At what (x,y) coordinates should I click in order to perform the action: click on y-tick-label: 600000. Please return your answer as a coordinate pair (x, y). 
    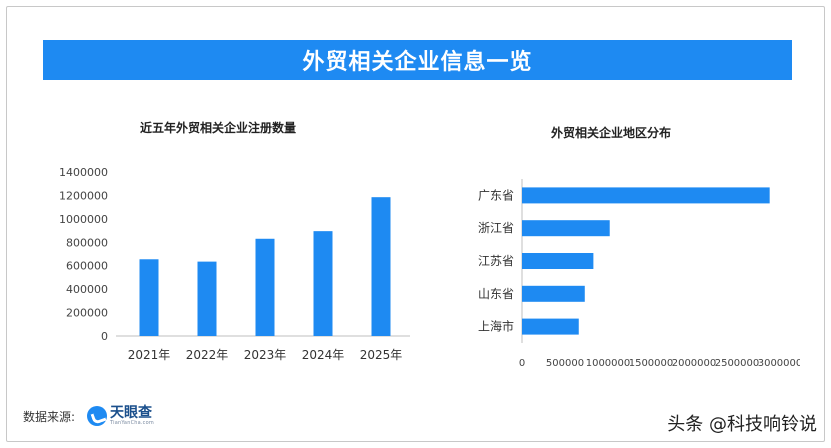
    Looking at the image, I should click on (87, 266).